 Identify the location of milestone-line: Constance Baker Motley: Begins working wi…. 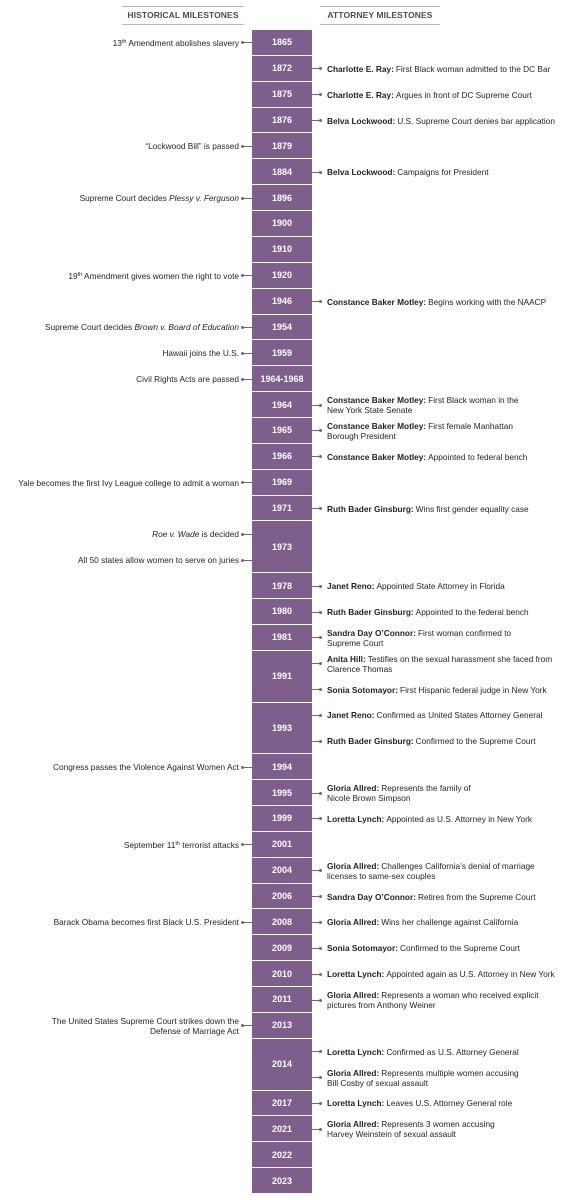
(436, 302).